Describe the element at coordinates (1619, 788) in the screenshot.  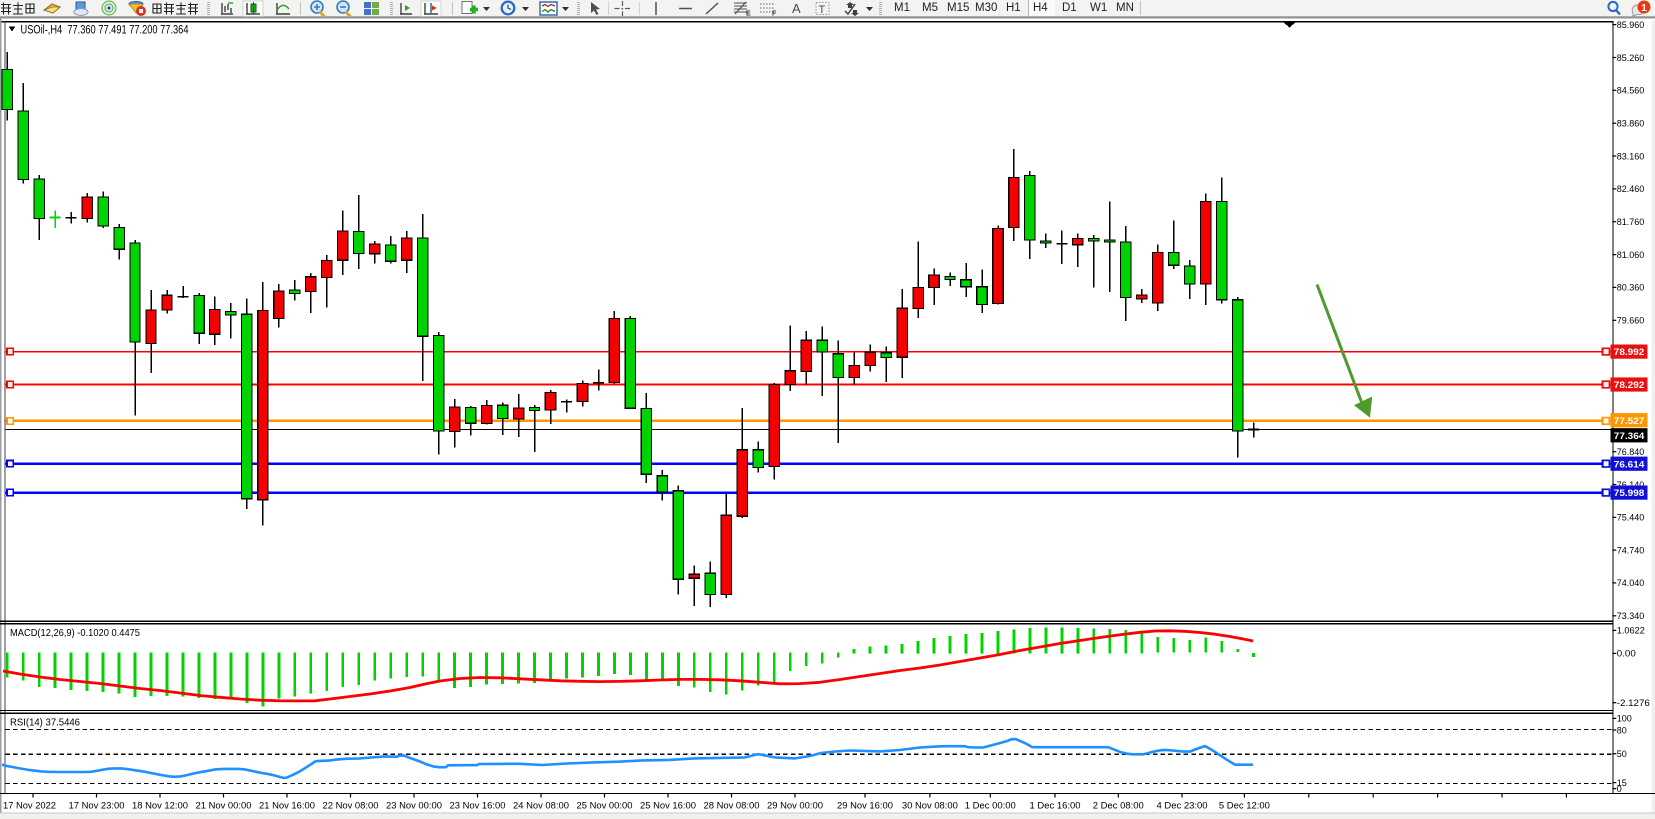
I see `svg-text: 0` at that location.